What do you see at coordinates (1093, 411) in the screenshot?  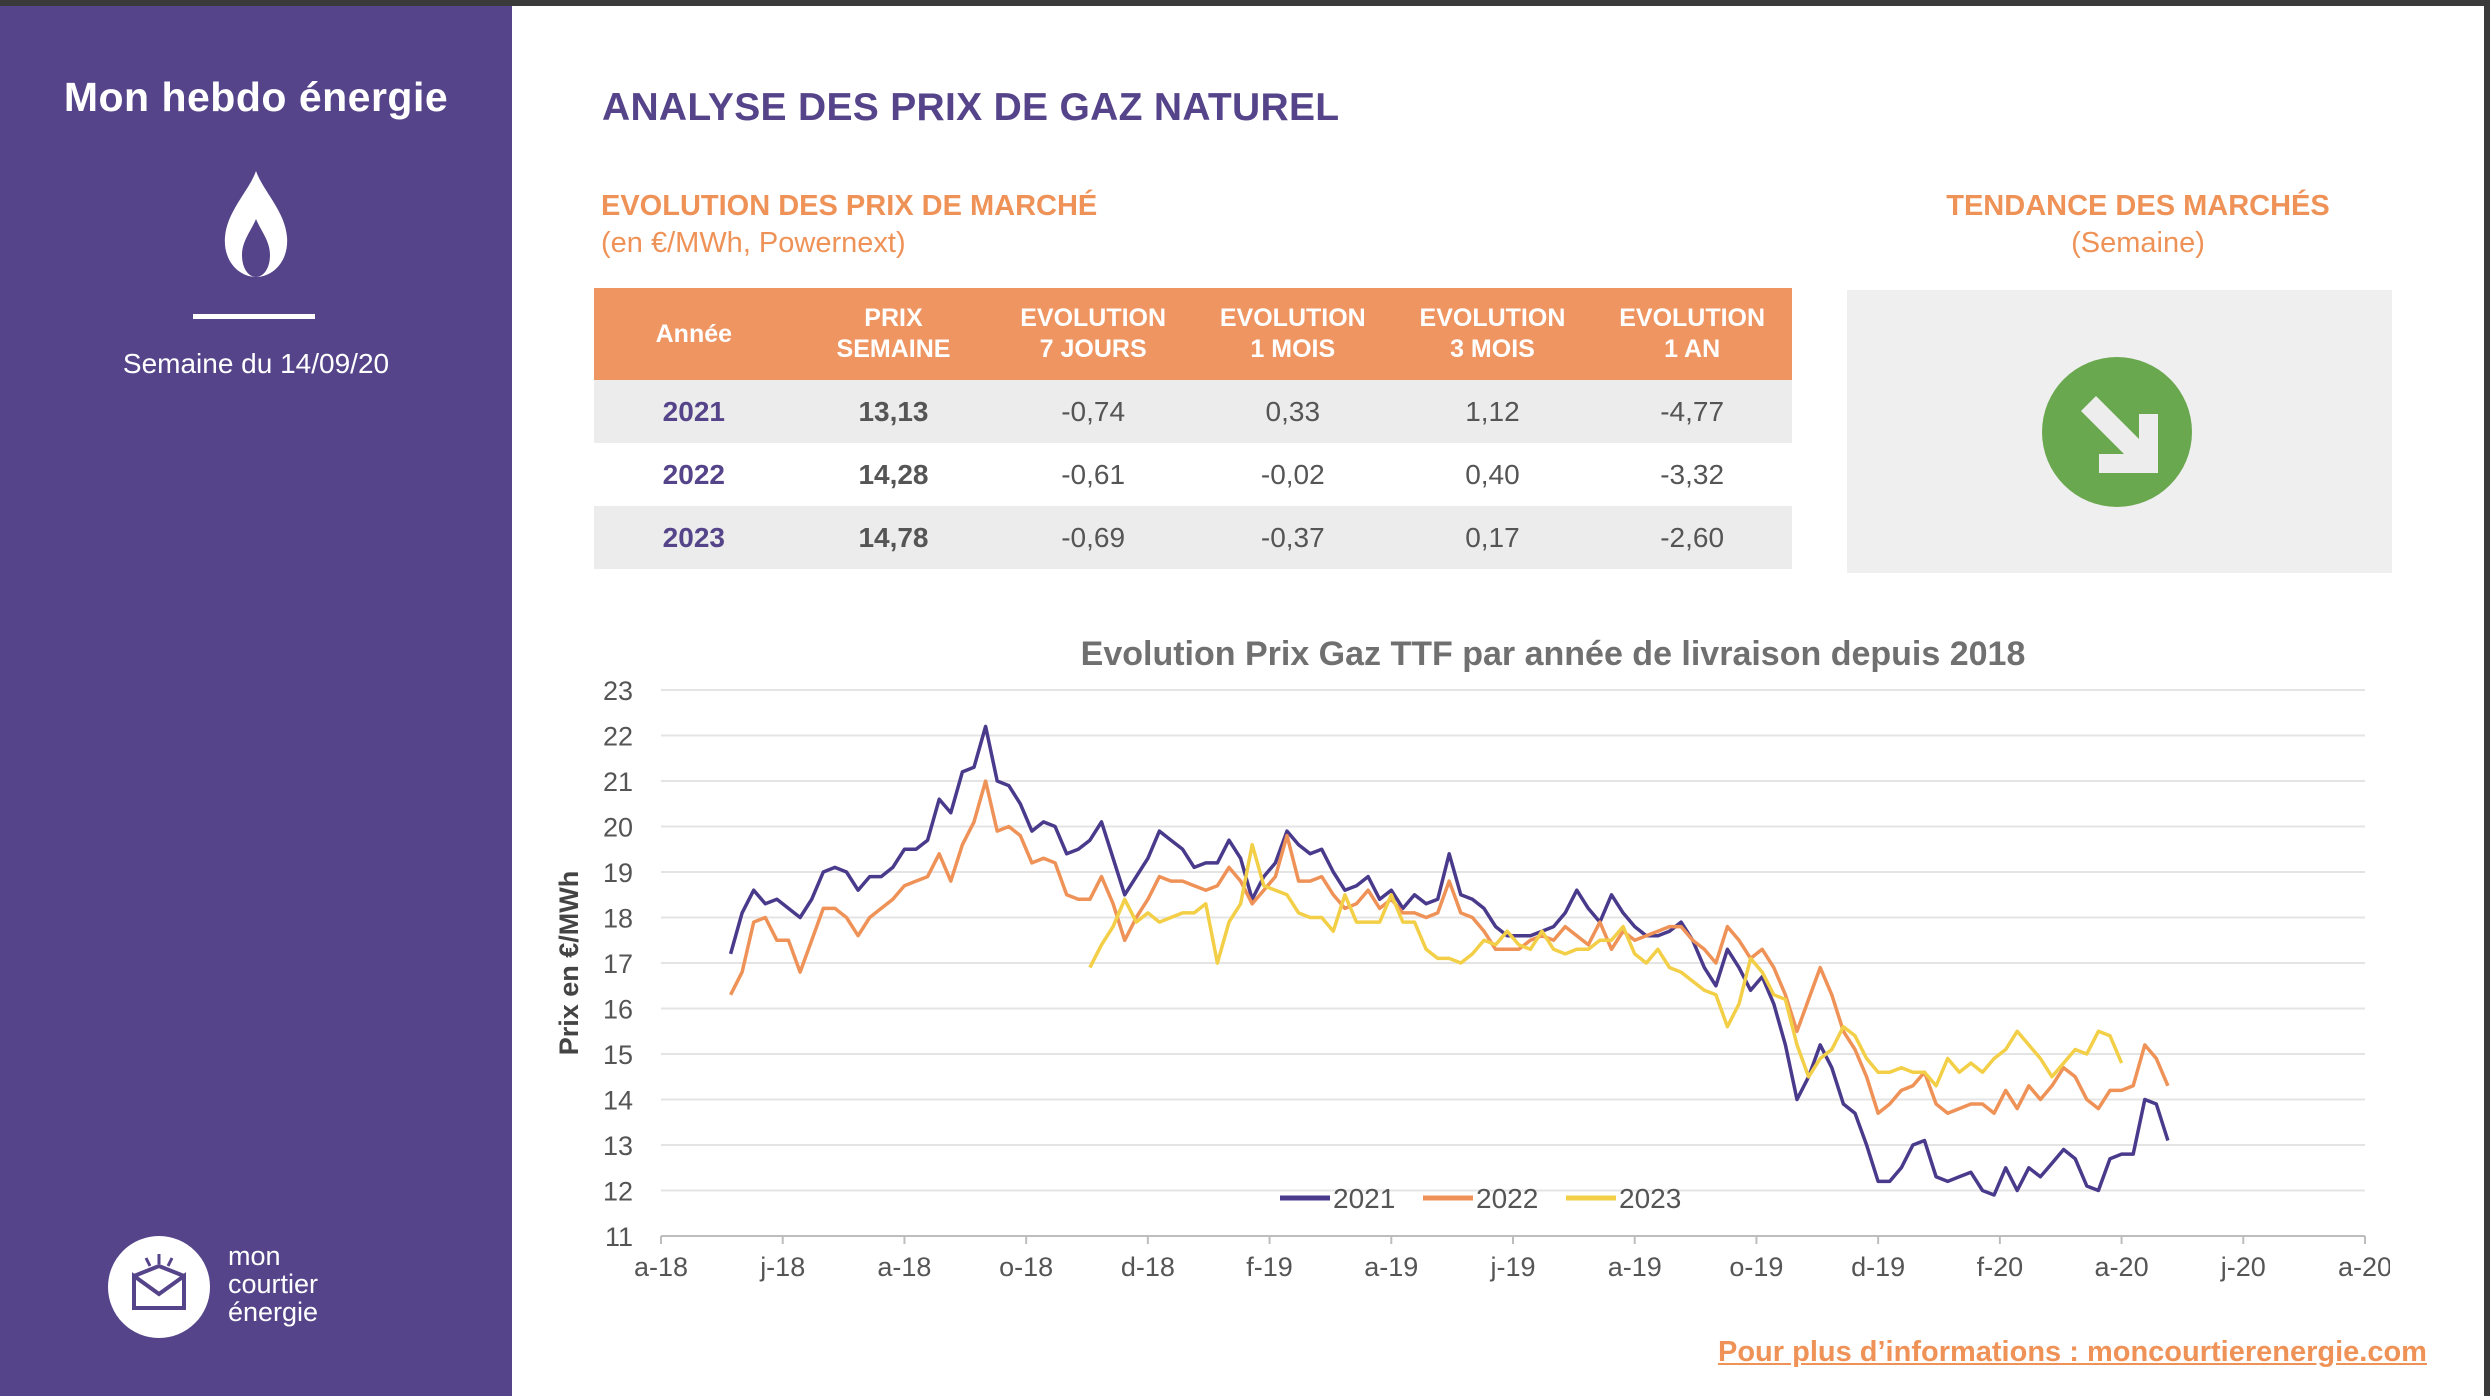 I see `cell-7d: -0,74` at bounding box center [1093, 411].